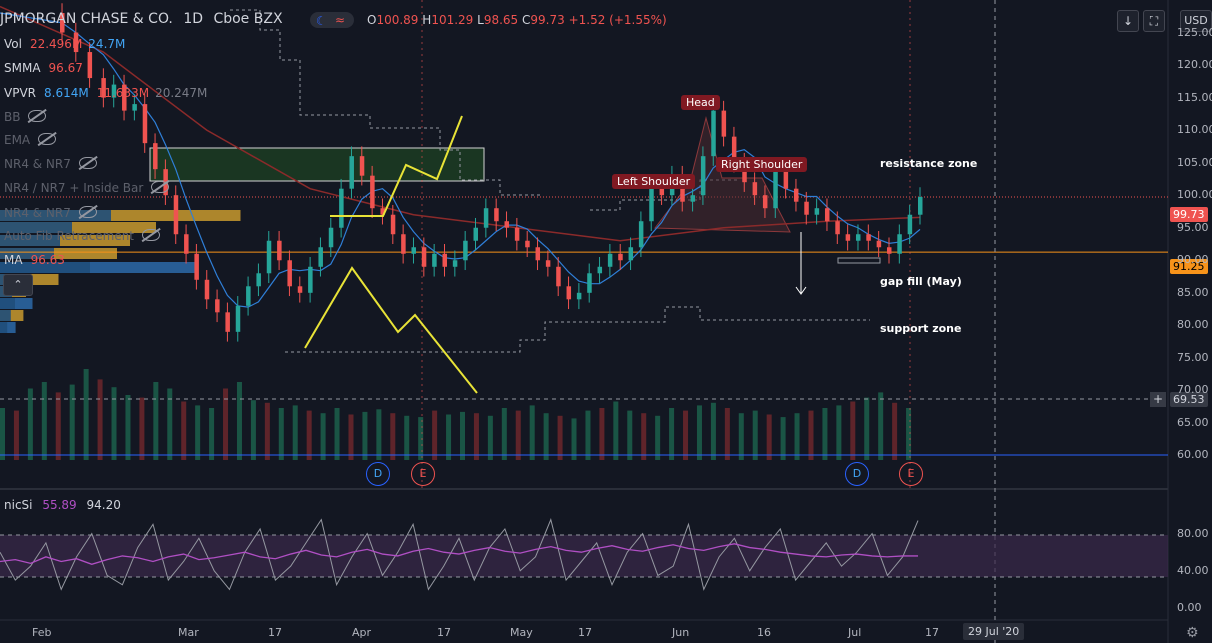  I want to click on price-tick-label: 80.00, so click(1193, 325).